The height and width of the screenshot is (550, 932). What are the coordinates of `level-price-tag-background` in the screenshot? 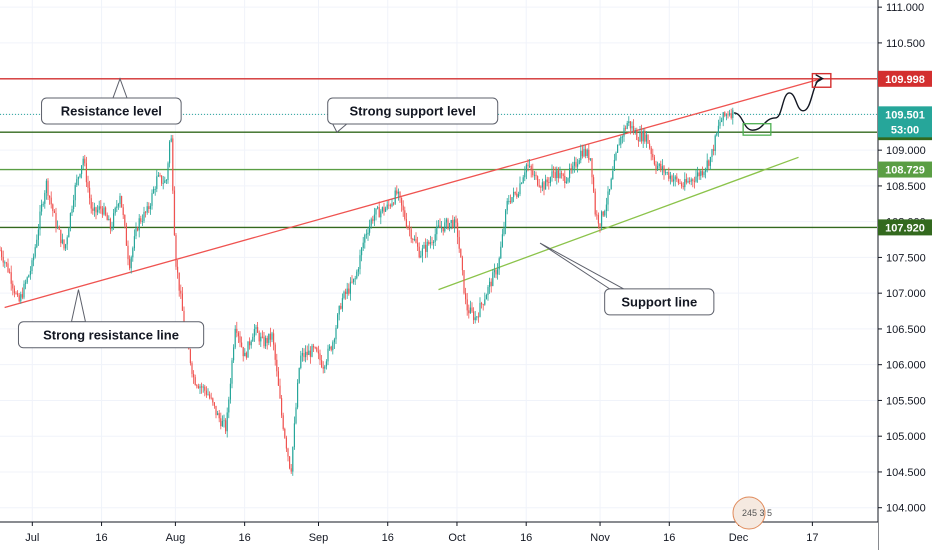 It's located at (905, 169).